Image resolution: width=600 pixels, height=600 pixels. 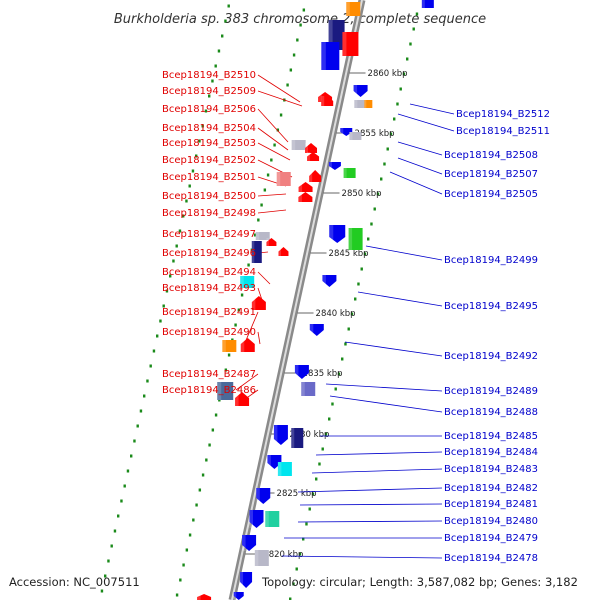 I want to click on gene-label-right: Bcep18194_B2492, so click(x=491, y=356).